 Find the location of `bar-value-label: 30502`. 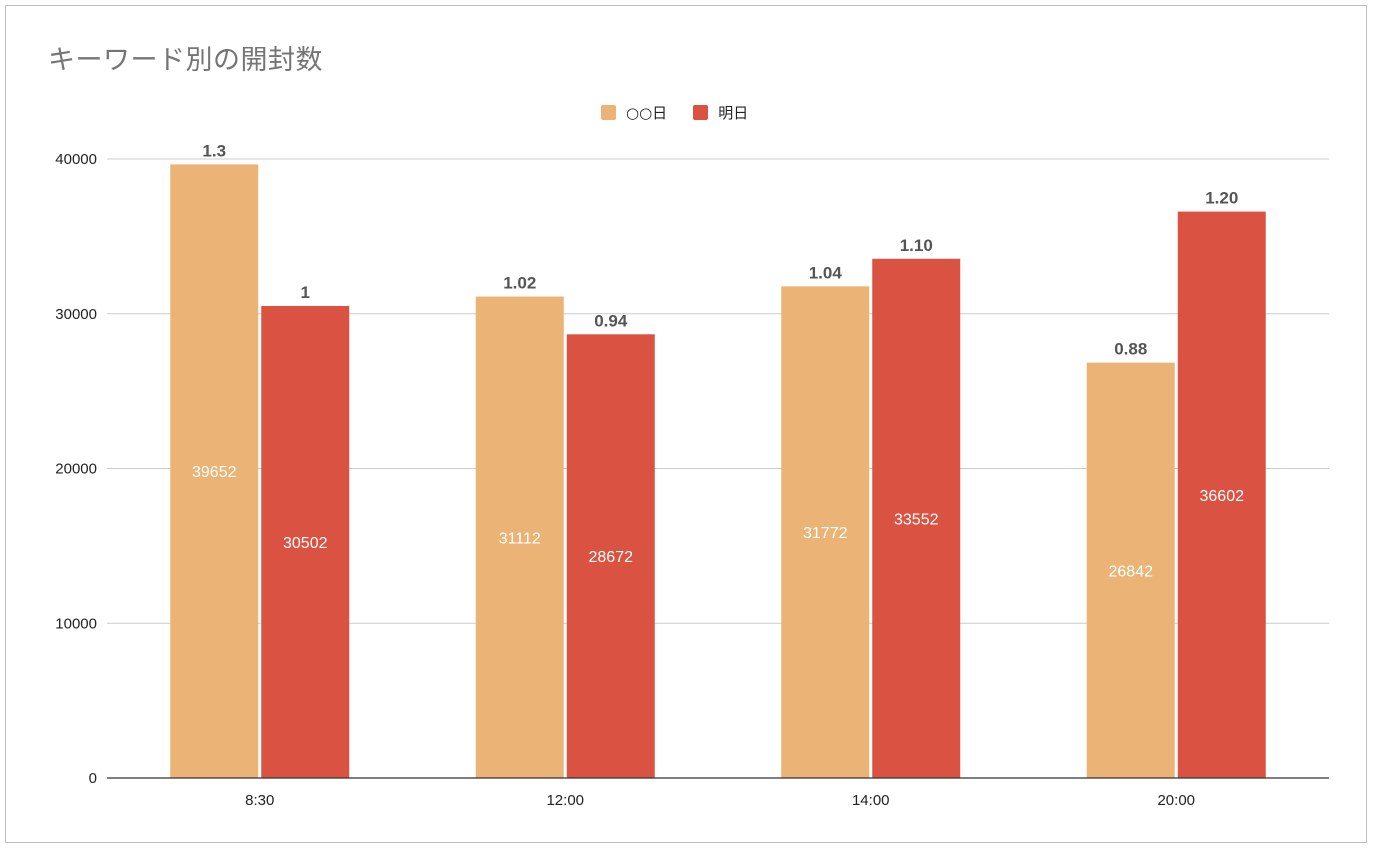

bar-value-label: 30502 is located at coordinates (305, 543).